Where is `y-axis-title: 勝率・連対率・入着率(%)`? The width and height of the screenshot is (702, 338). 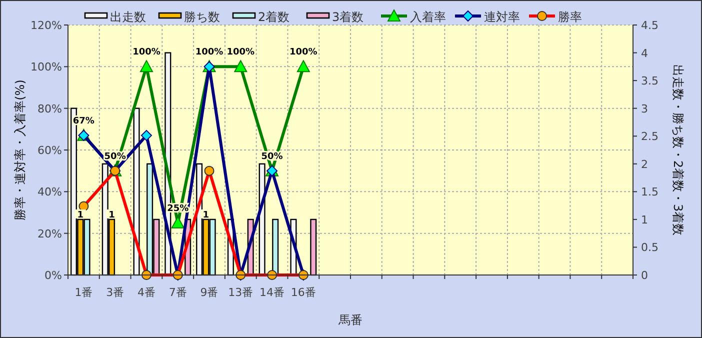
y-axis-title: 勝率・連対率・入着率(%) is located at coordinates (20, 150).